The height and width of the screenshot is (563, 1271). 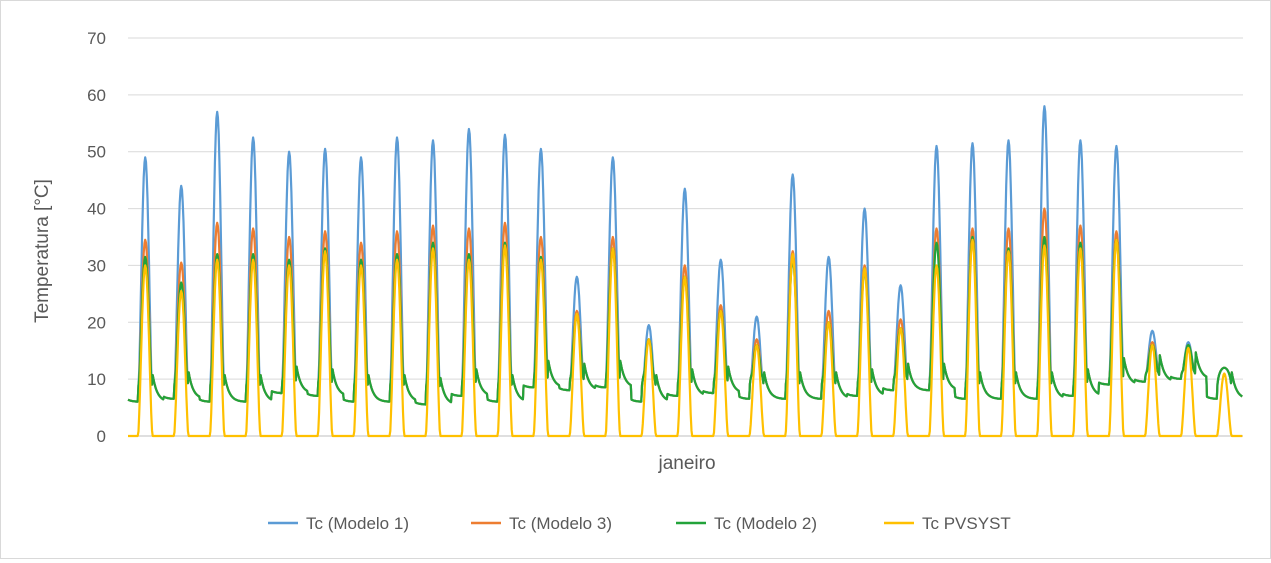 What do you see at coordinates (765, 523) in the screenshot?
I see `legend-label-m2: Tc (Modelo 2)` at bounding box center [765, 523].